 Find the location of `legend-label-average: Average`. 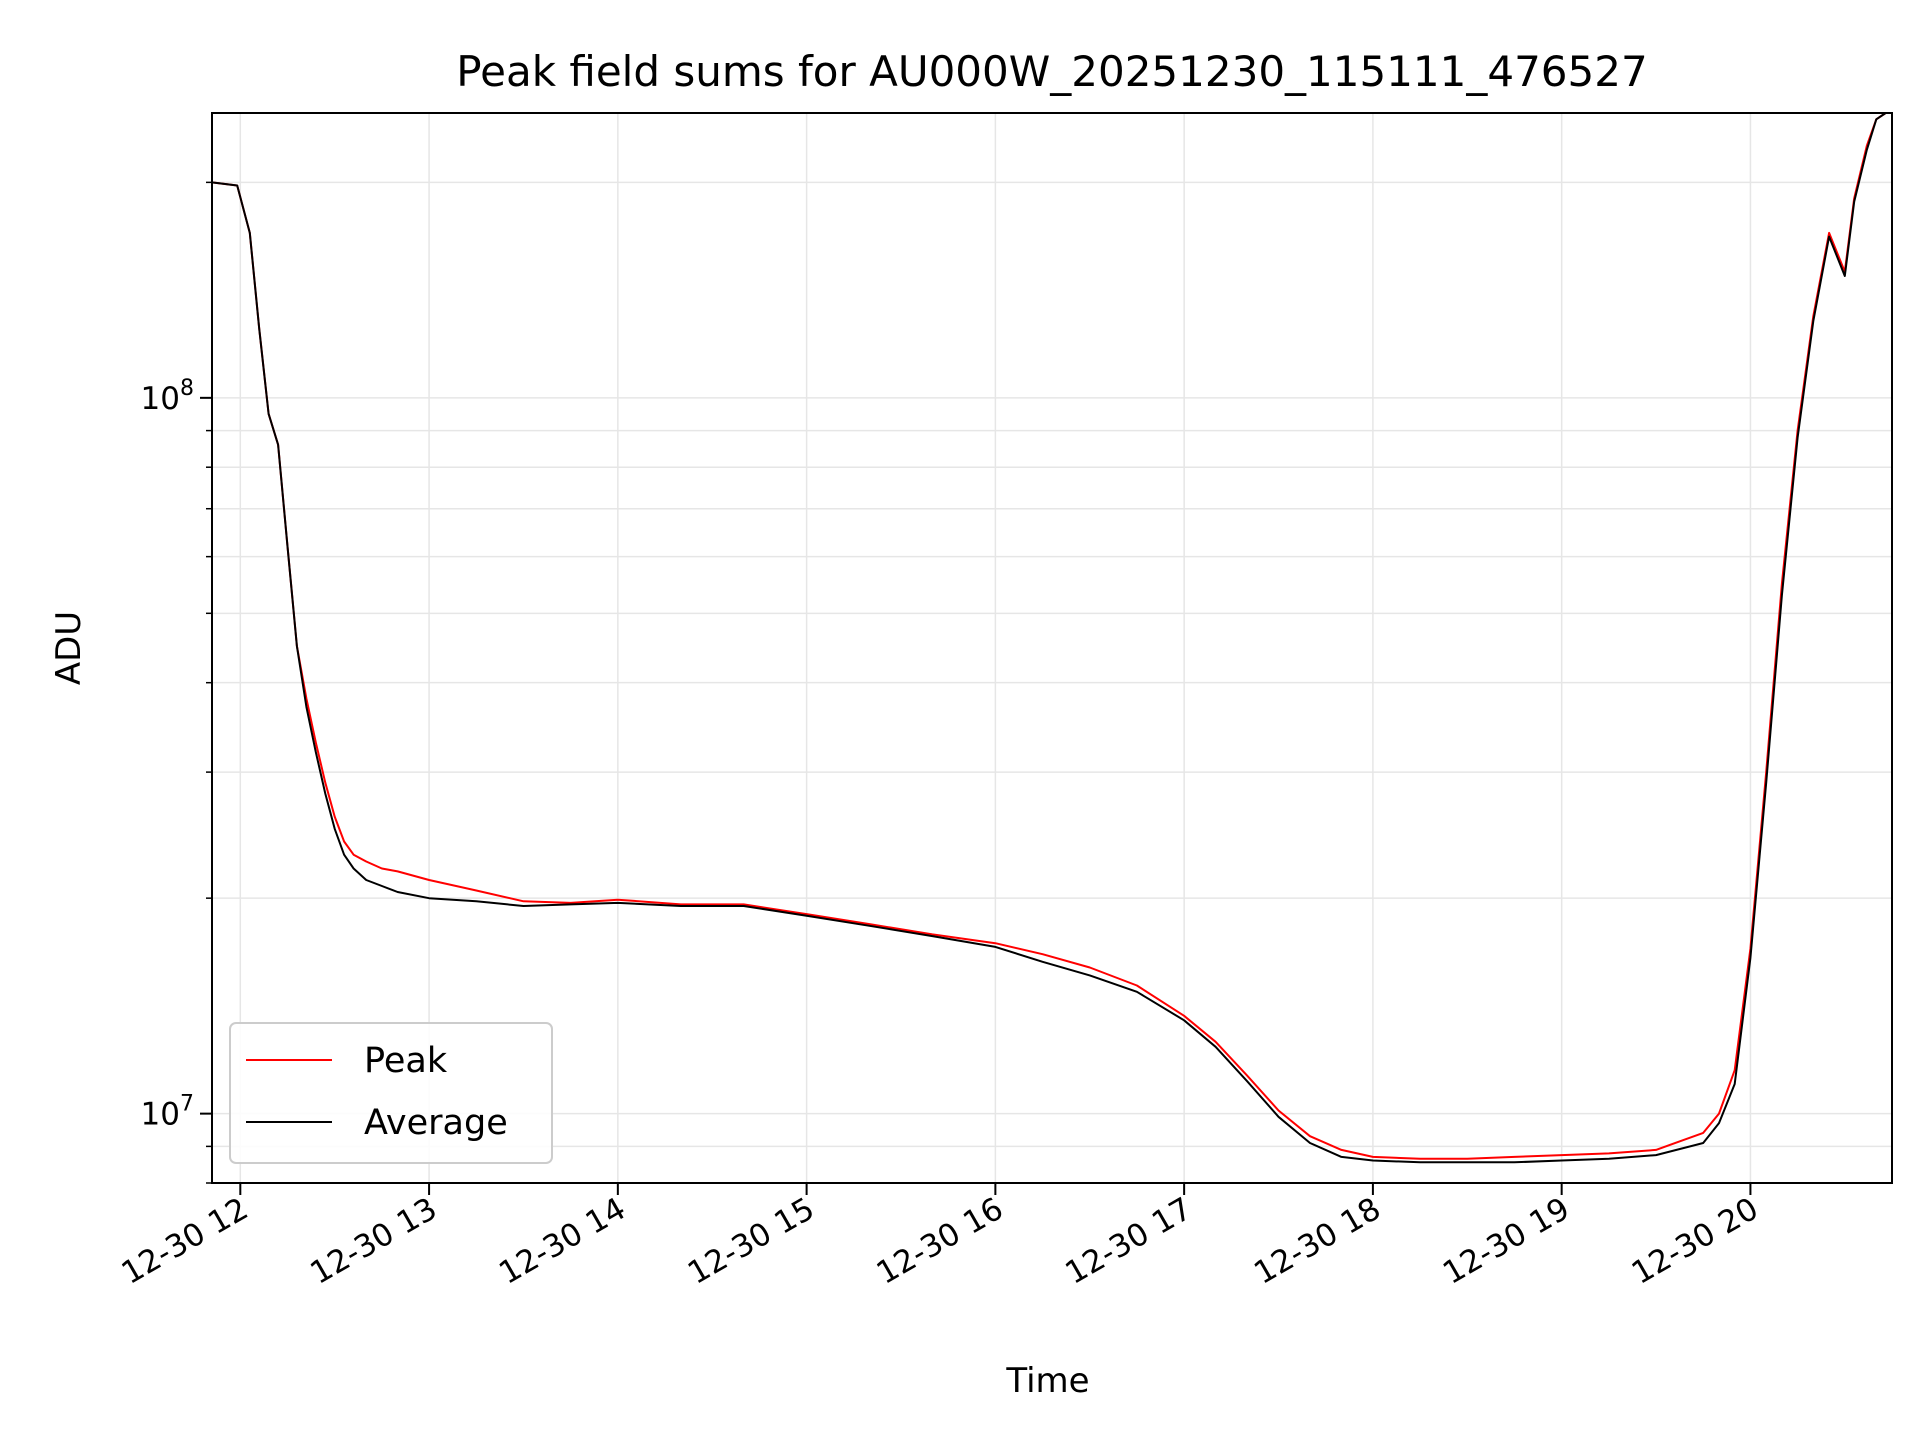

legend-label-average: Average is located at coordinates (436, 1123).